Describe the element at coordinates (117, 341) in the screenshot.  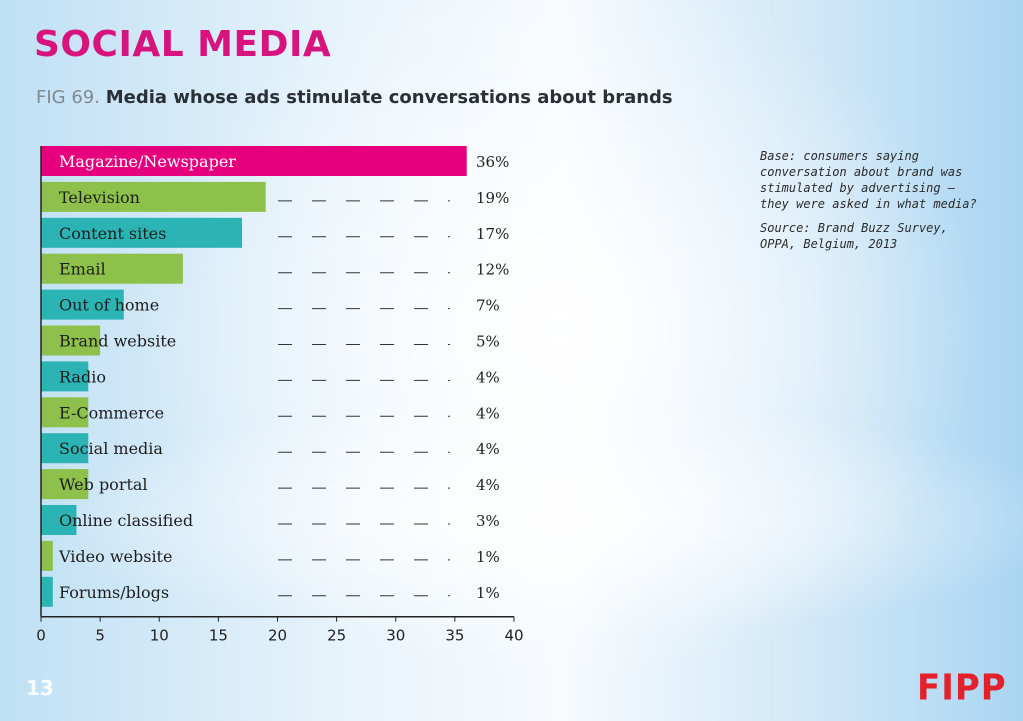
I see `category-label: Brand website` at that location.